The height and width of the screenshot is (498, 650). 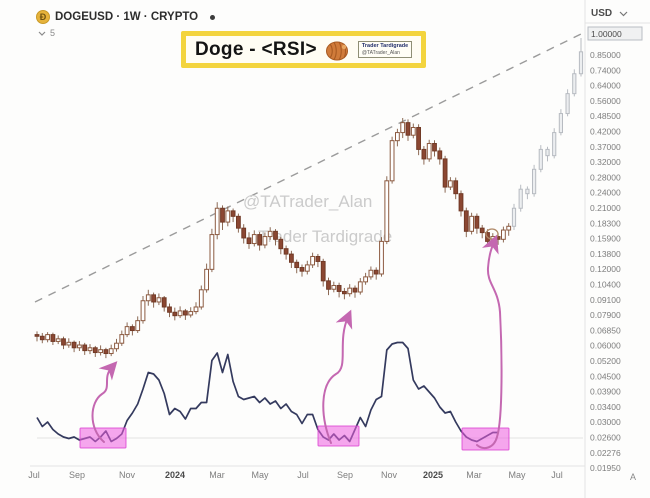 What do you see at coordinates (53, 33) in the screenshot?
I see `indicator-count: 5` at bounding box center [53, 33].